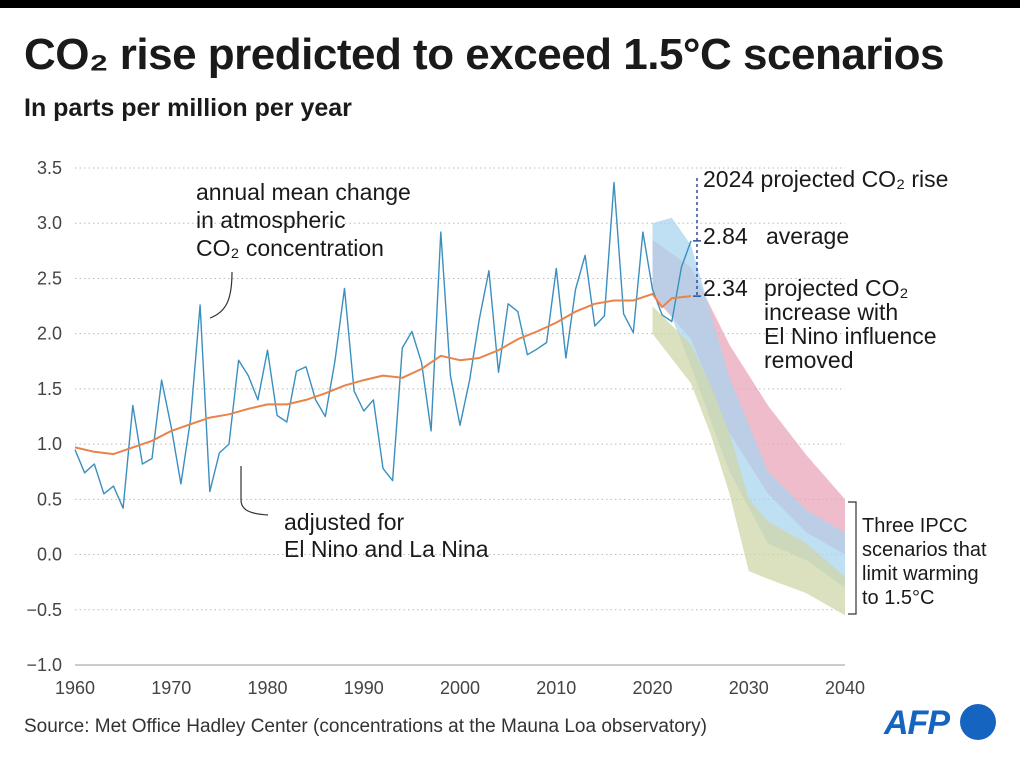 Image resolution: width=1020 pixels, height=760 pixels. Describe the element at coordinates (364, 688) in the screenshot. I see `x-tick-label: 1990` at that location.